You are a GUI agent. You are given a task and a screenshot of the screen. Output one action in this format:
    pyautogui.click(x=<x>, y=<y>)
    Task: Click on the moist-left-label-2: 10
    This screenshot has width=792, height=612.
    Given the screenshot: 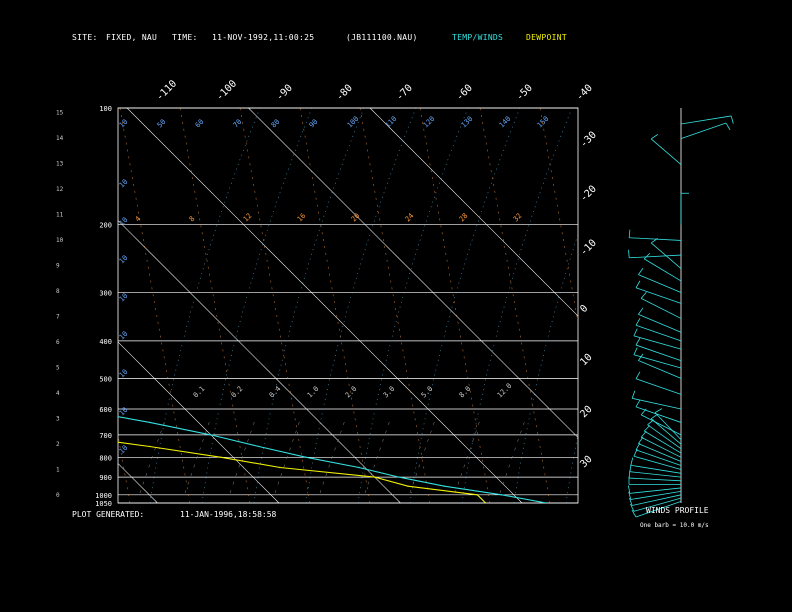 What is the action you would take?
    pyautogui.click(x=124, y=260)
    